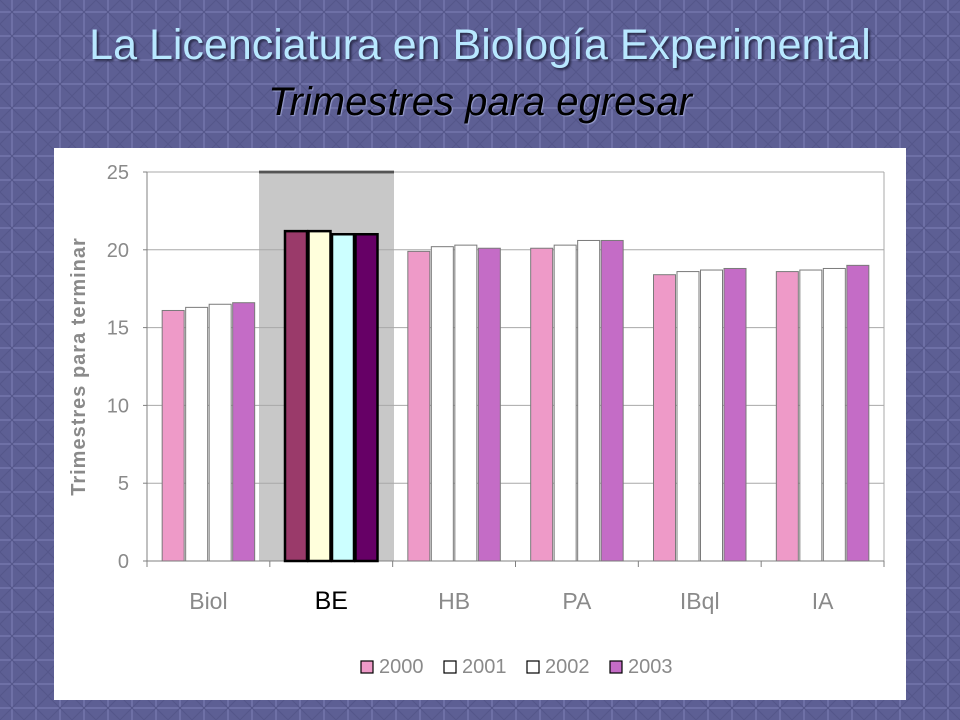  What do you see at coordinates (567, 667) in the screenshot?
I see `legend-label-2002: 2002` at bounding box center [567, 667].